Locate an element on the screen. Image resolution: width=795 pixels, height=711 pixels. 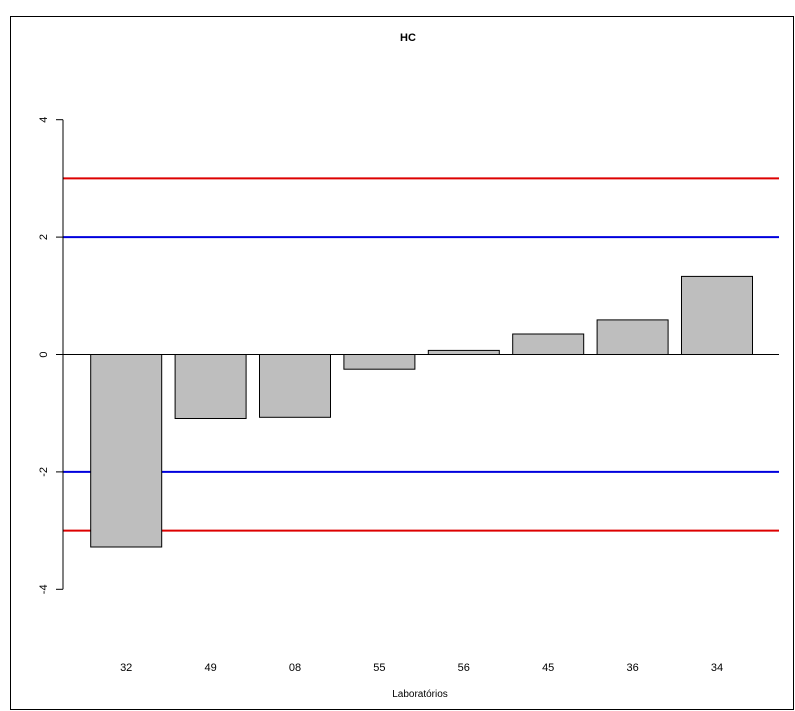
x-tick-label: 49 is located at coordinates (210, 668).